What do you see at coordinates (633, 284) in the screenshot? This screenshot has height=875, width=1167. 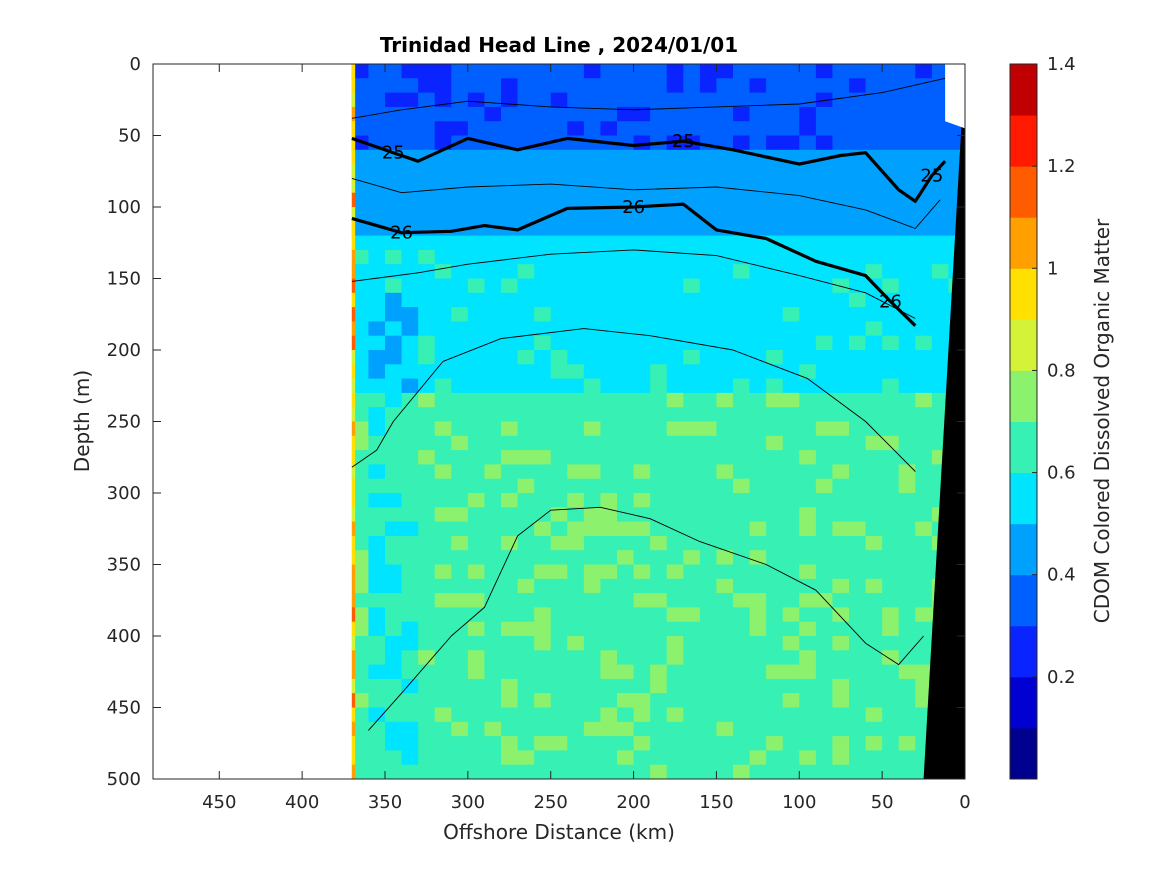 I see `density-contour` at bounding box center [633, 284].